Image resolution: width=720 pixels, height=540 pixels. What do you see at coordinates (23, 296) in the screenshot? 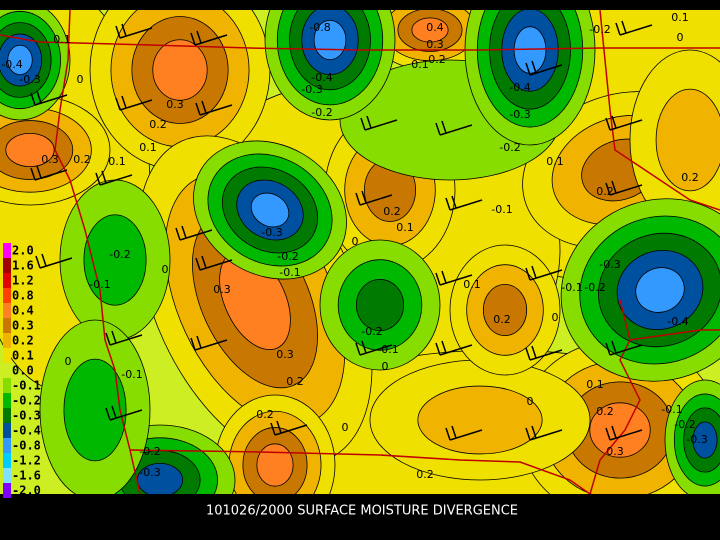
I see `legend-label: 0.8` at bounding box center [23, 296].